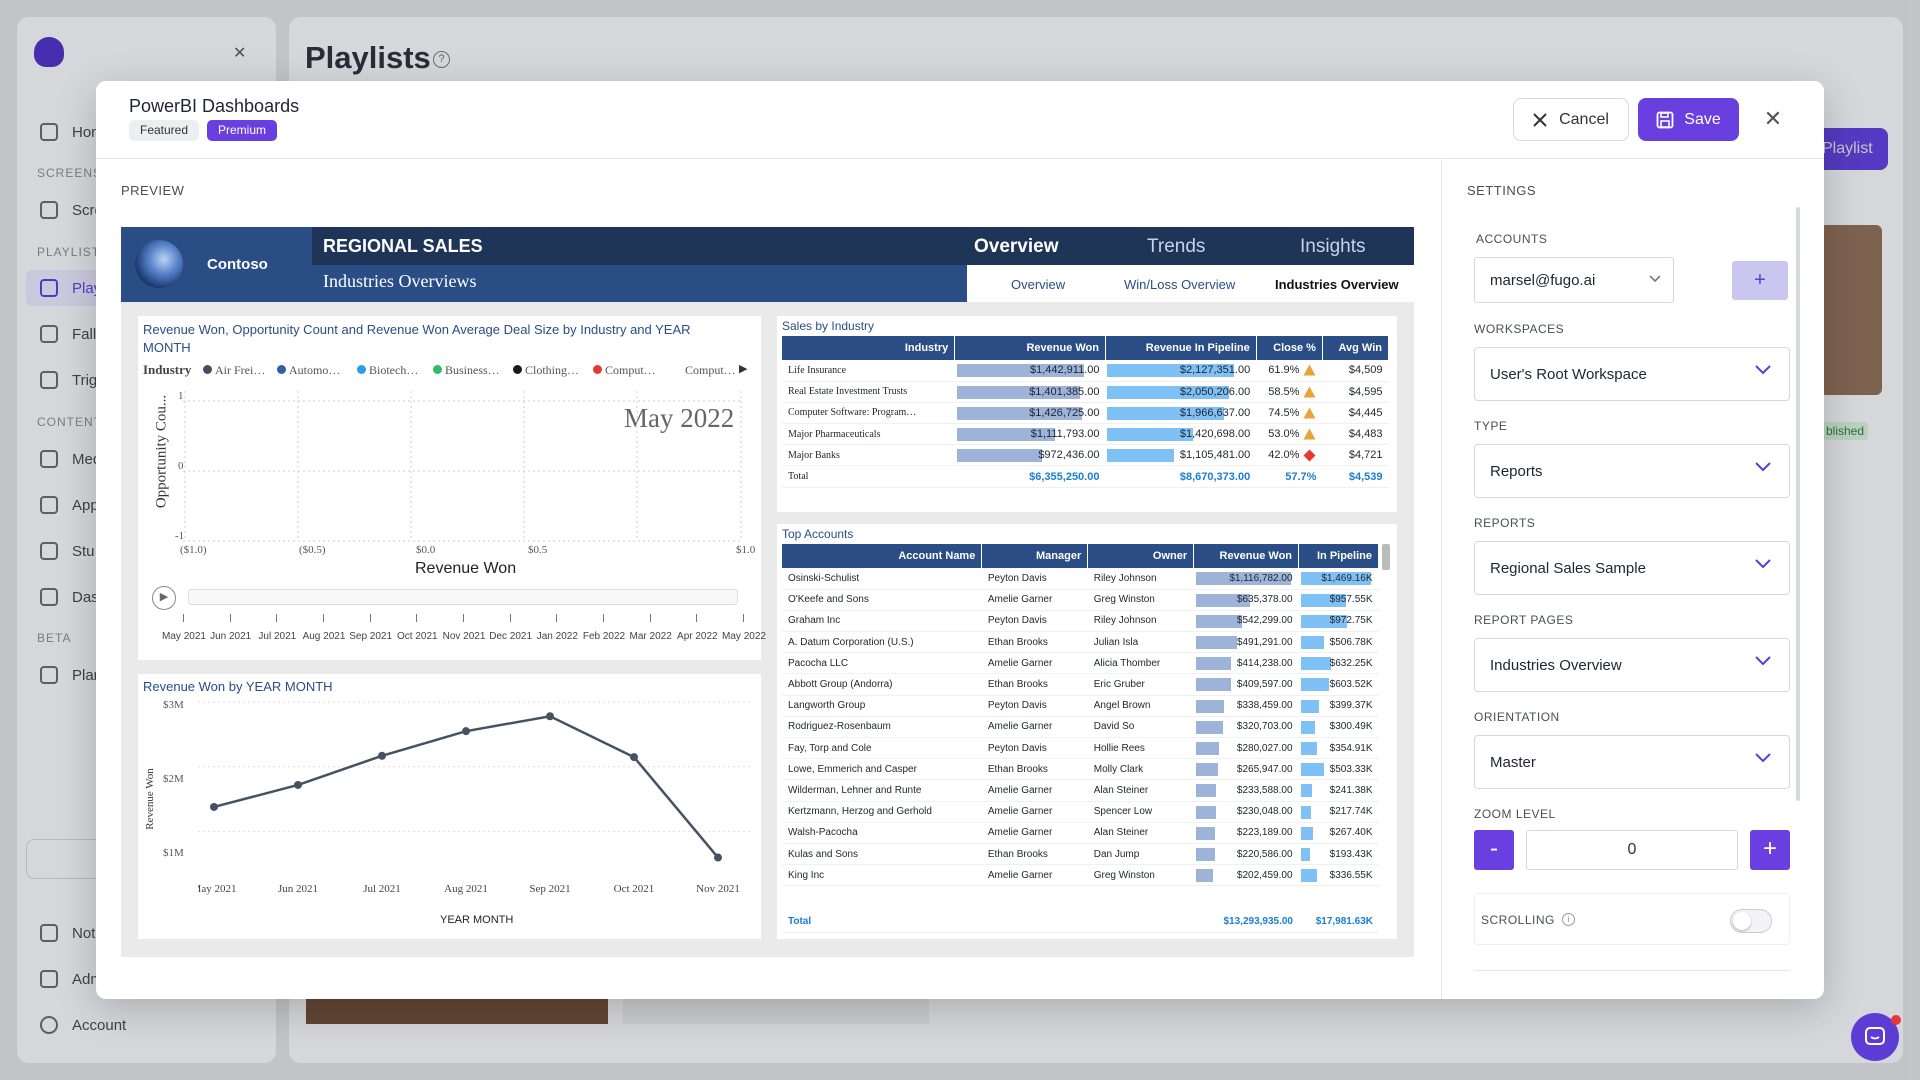  What do you see at coordinates (69, 933) in the screenshot?
I see `nav-notifications: Noti` at bounding box center [69, 933].